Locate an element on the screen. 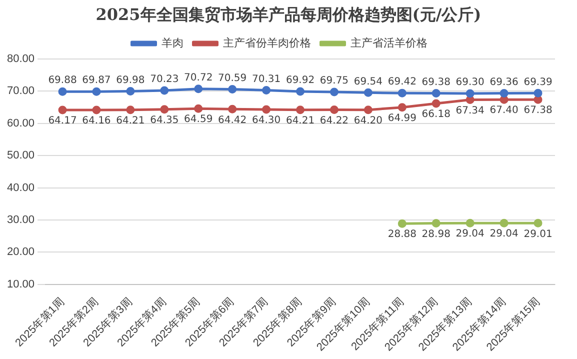 Image resolution: width=577 pixels, height=359 pixels. data-label: 64.17 is located at coordinates (62, 121).